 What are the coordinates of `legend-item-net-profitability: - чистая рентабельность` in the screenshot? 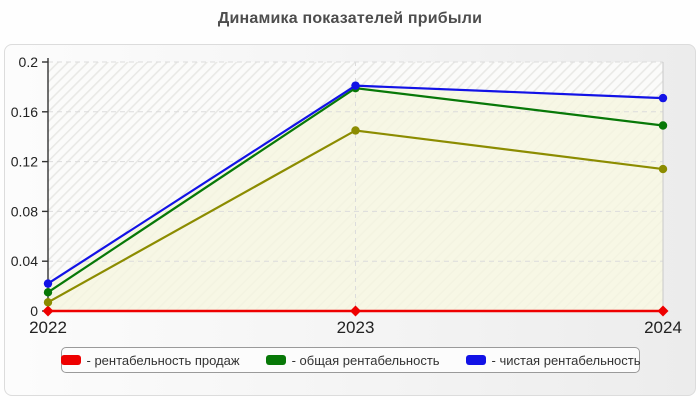 It's located at (553, 360).